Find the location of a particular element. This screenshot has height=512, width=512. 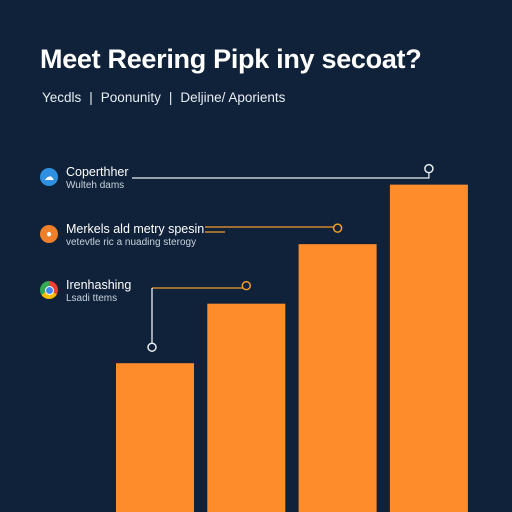

nav-item-poonunity: Poonunity is located at coordinates (130, 97).